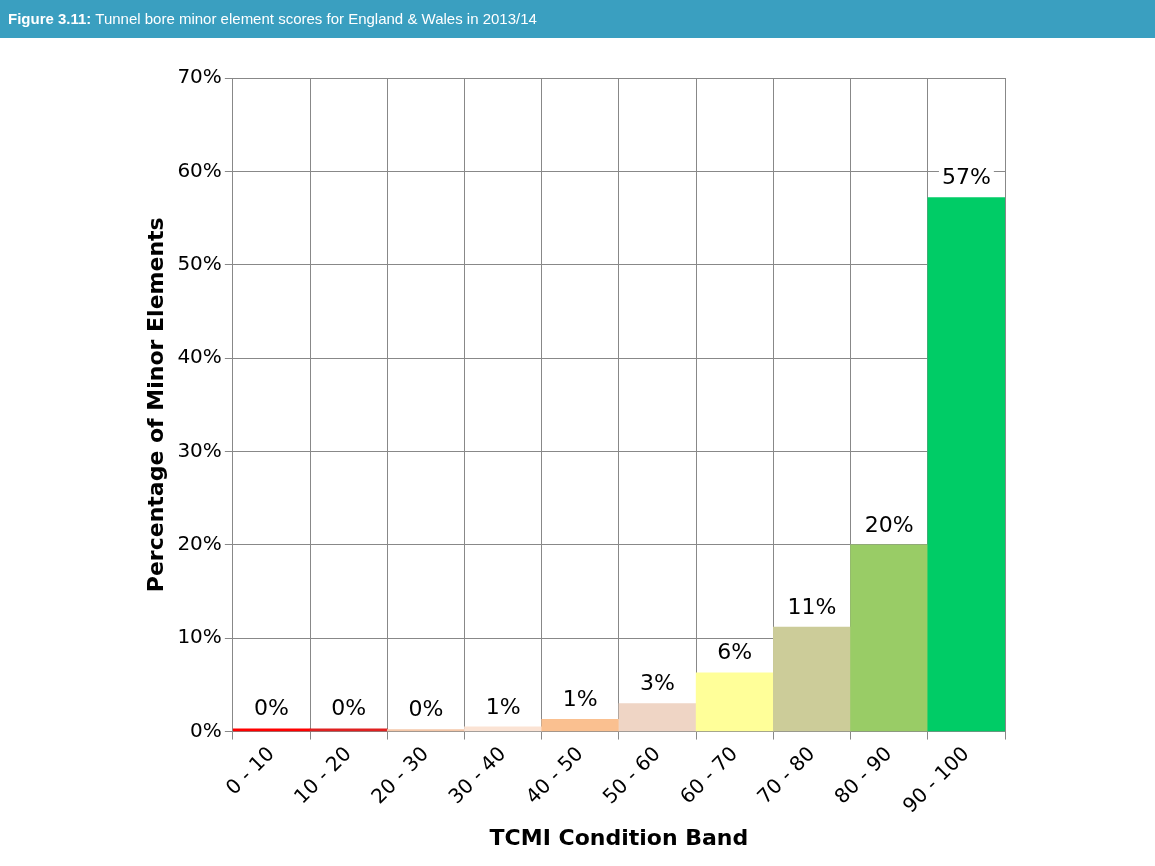 The width and height of the screenshot is (1155, 866). What do you see at coordinates (199, 76) in the screenshot?
I see `y-tick-label: 70%` at bounding box center [199, 76].